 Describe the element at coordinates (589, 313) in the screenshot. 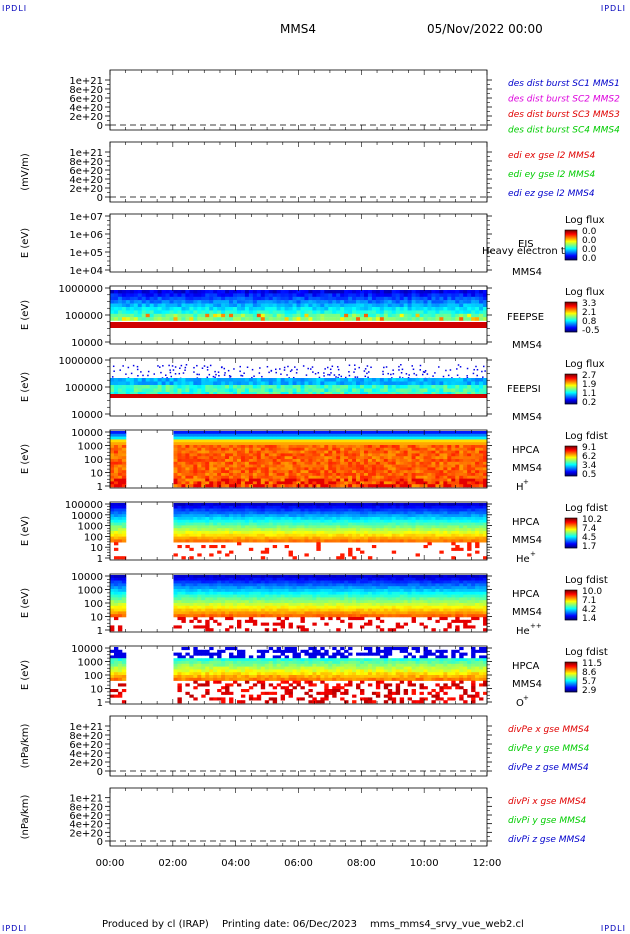

I see `colorbar-tick-label: 2.1` at that location.